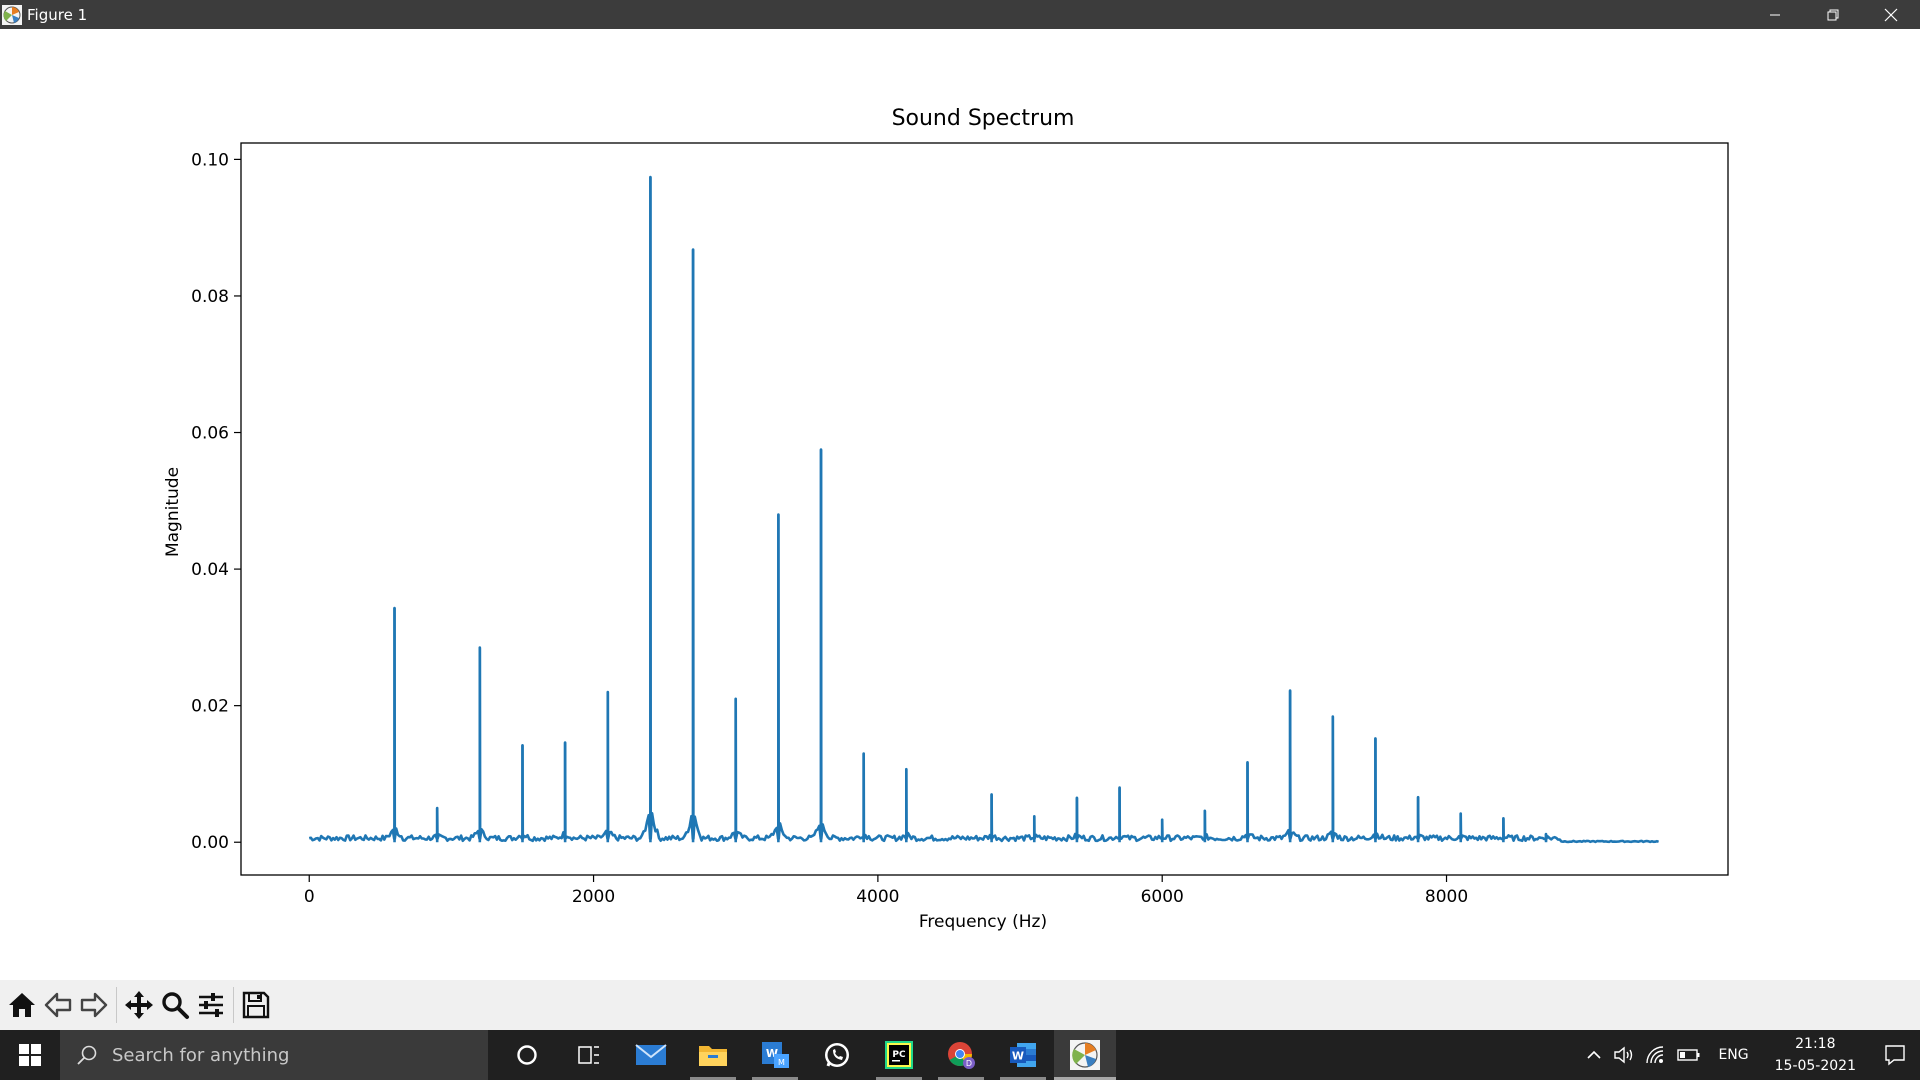 The image size is (1920, 1080). Describe the element at coordinates (1162, 897) in the screenshot. I see `x-tick-label: 6000` at that location.